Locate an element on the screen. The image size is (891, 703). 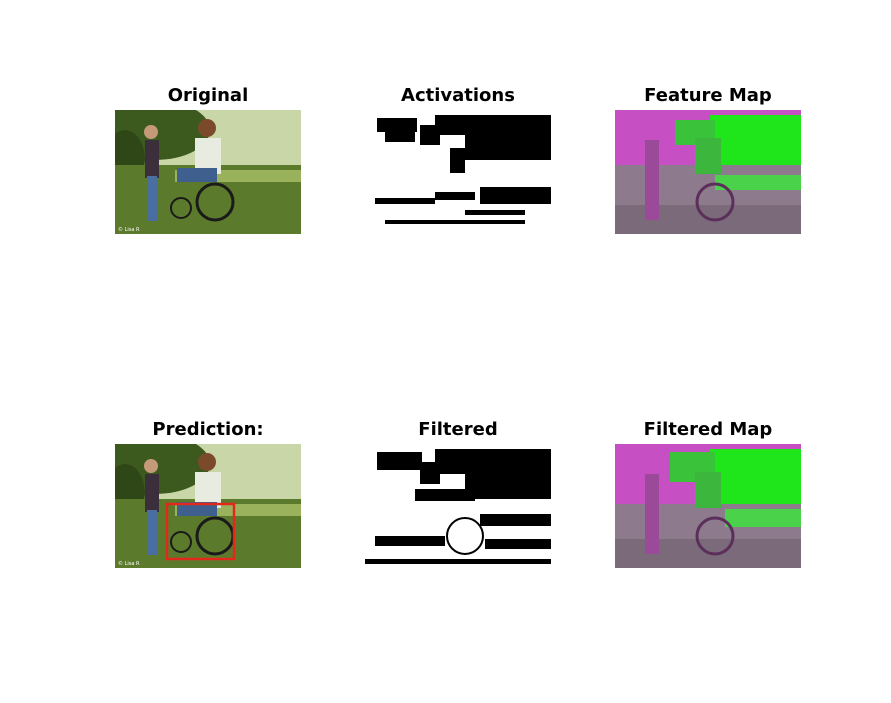
prediction-photo: © Lisa R is located at coordinates (208, 506).